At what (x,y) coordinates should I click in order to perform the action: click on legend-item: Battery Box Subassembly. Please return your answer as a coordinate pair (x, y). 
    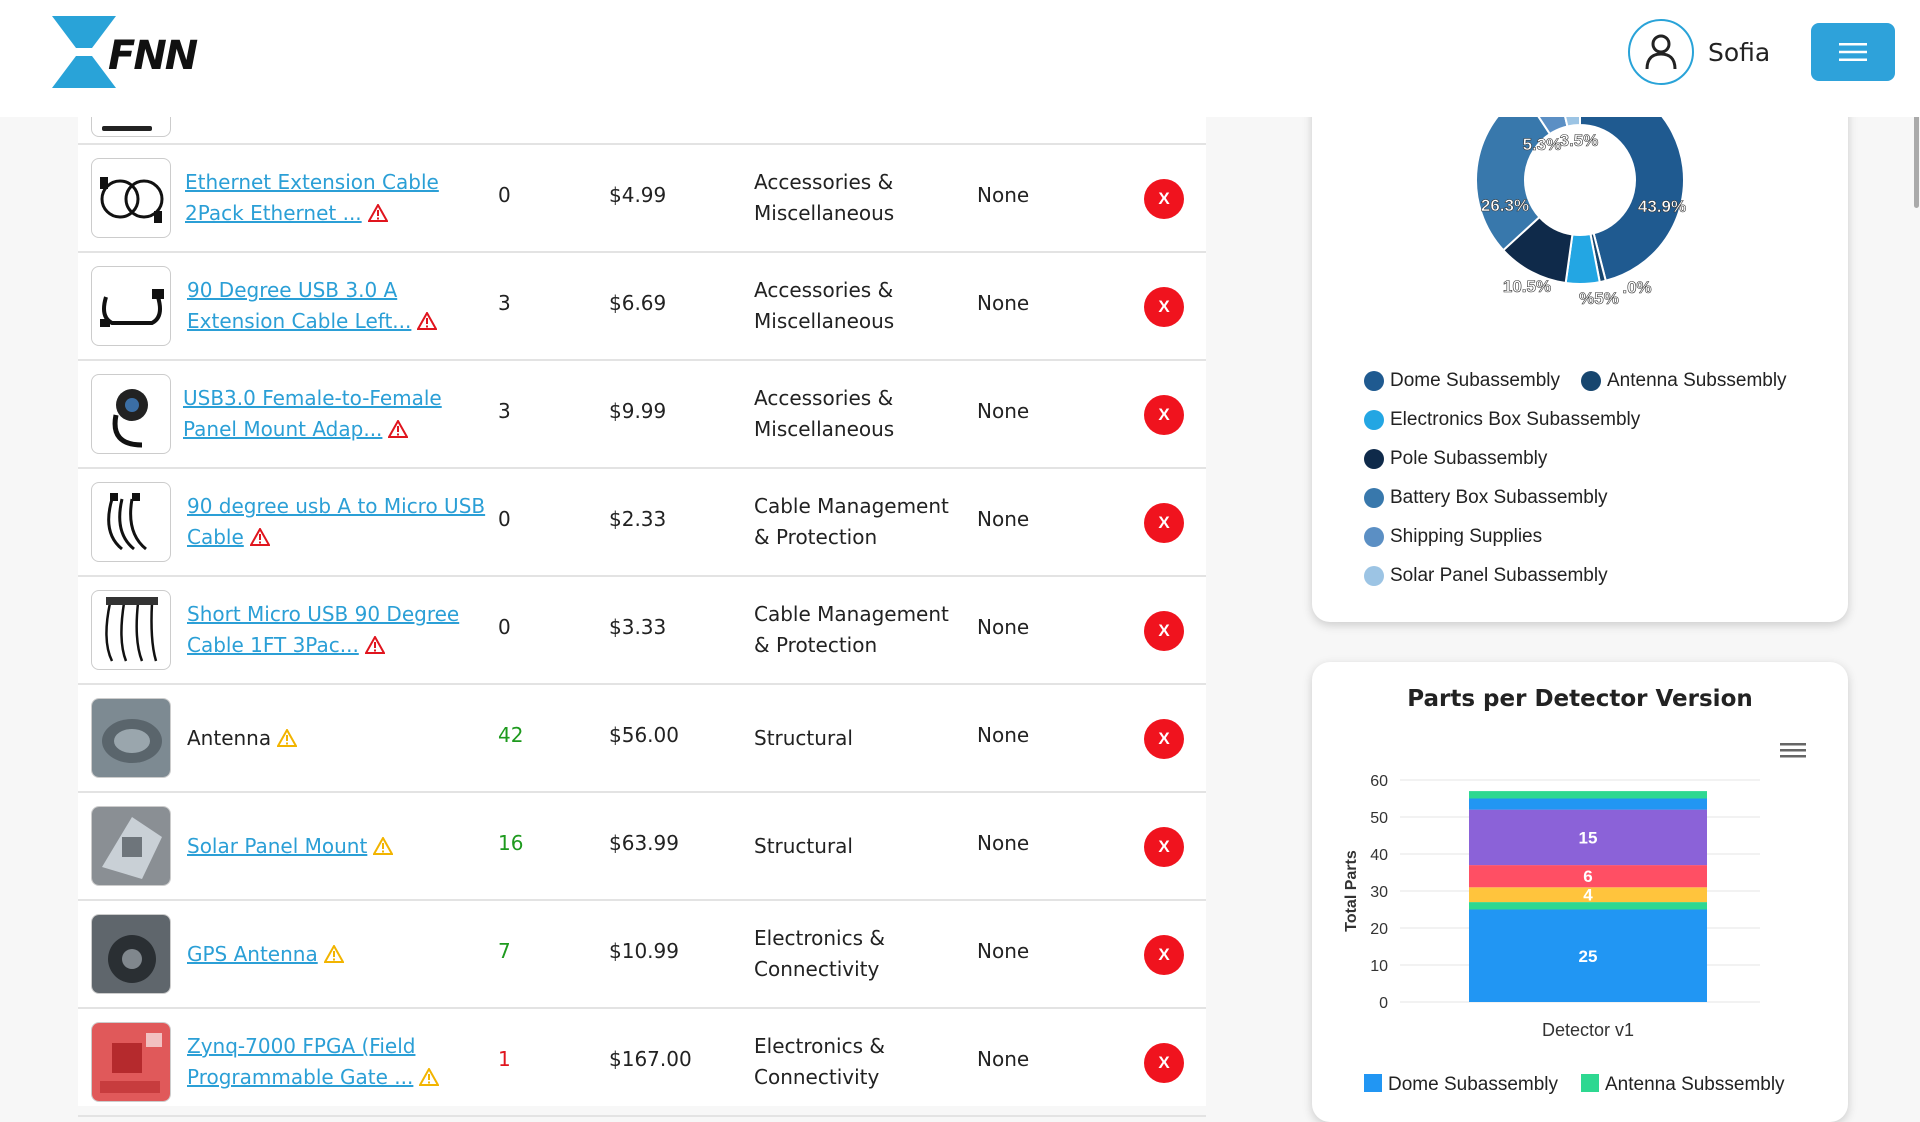
    Looking at the image, I should click on (1486, 498).